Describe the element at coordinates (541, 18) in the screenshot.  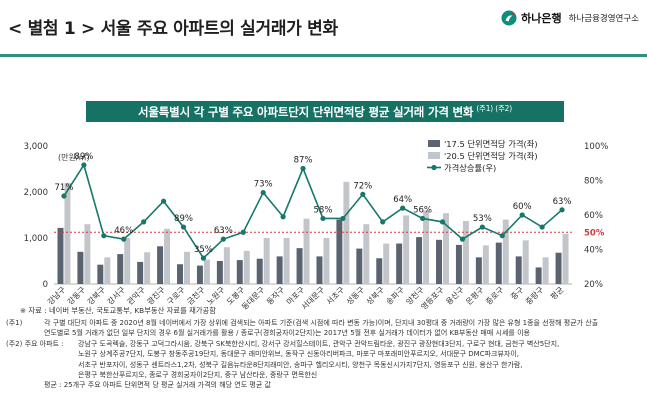
I see `logo-name: 하나은행` at that location.